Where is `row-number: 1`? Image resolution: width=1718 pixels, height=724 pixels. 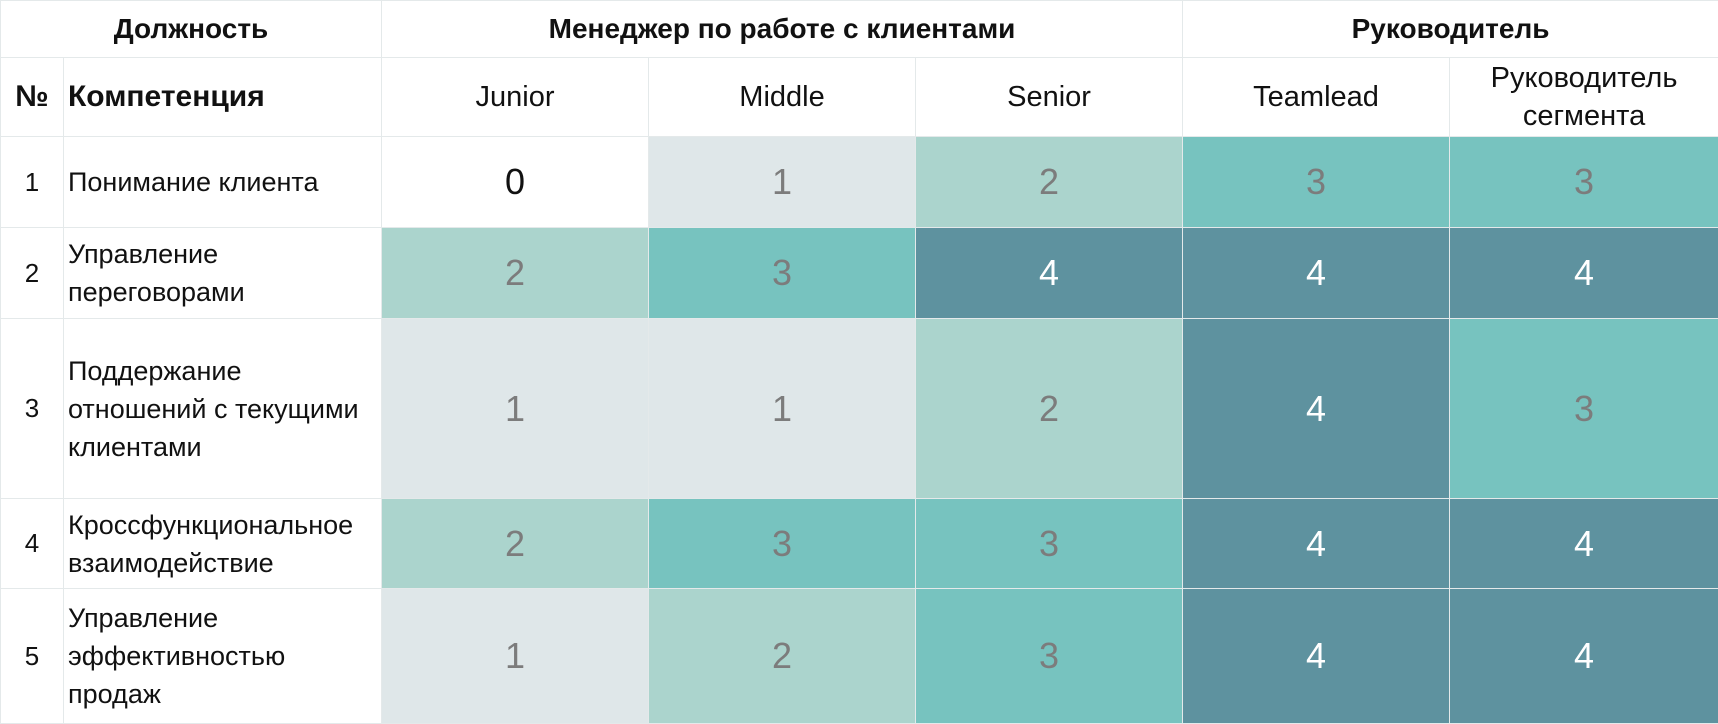 row-number: 1 is located at coordinates (32, 182).